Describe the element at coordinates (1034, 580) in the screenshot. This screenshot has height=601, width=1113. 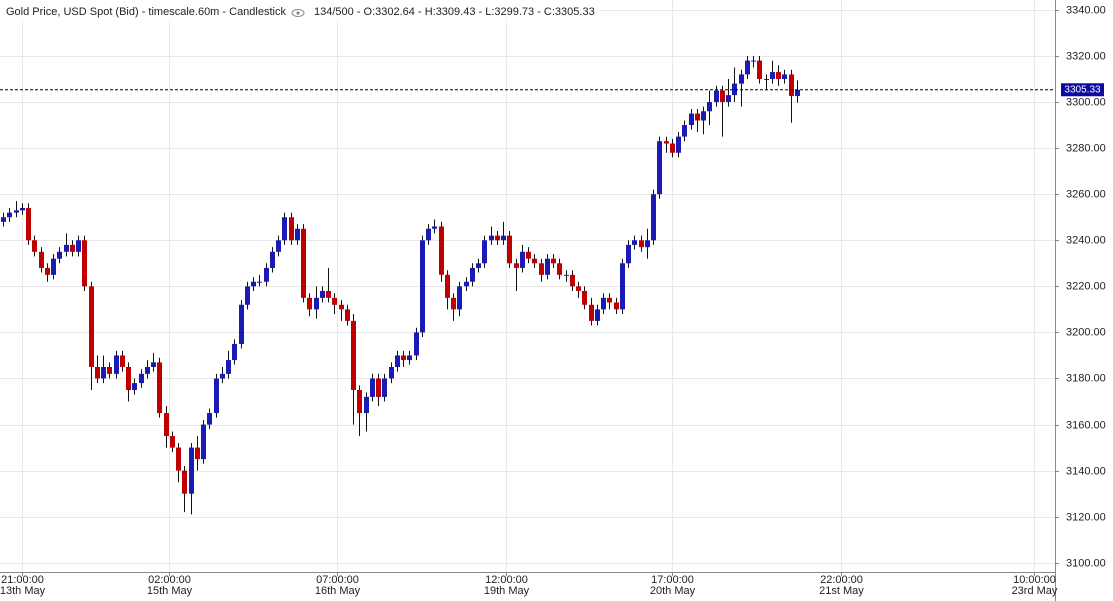
I see `x-tick-label: 10:00:00` at that location.